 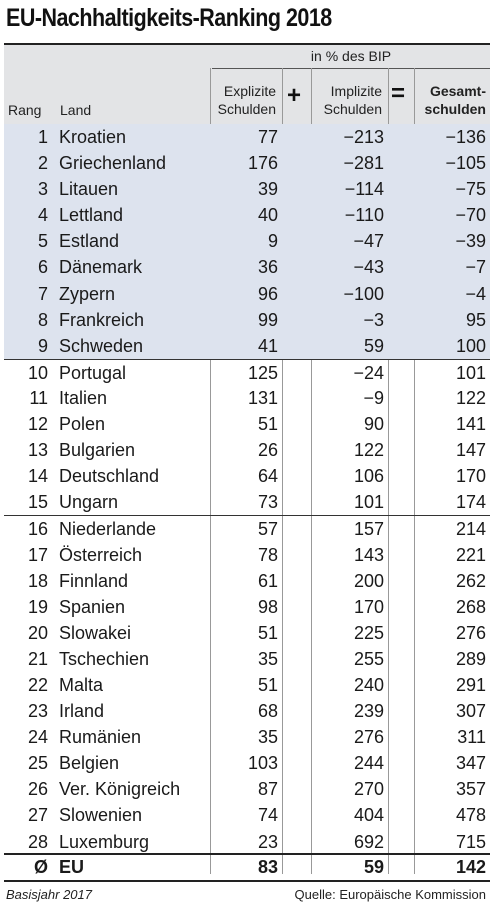 I want to click on gesamt-cell: −39, so click(x=470, y=241).